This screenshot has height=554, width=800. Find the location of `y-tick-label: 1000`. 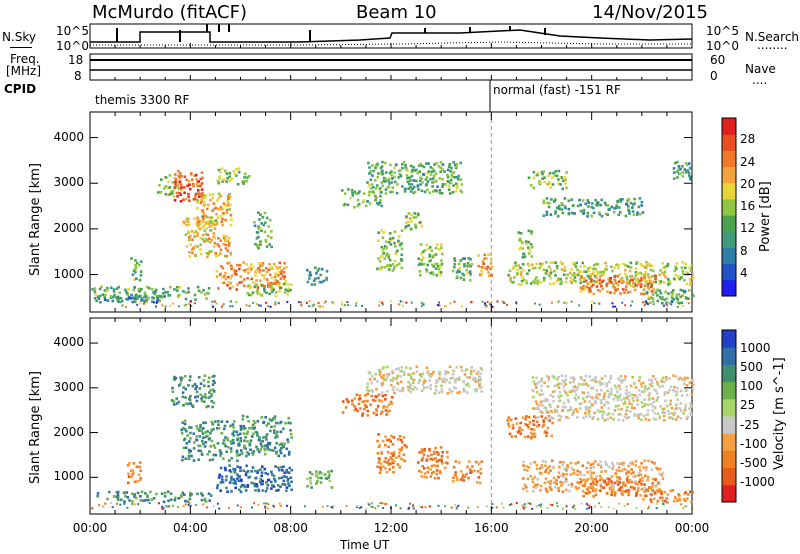

y-tick-label: 1000 is located at coordinates (68, 273).